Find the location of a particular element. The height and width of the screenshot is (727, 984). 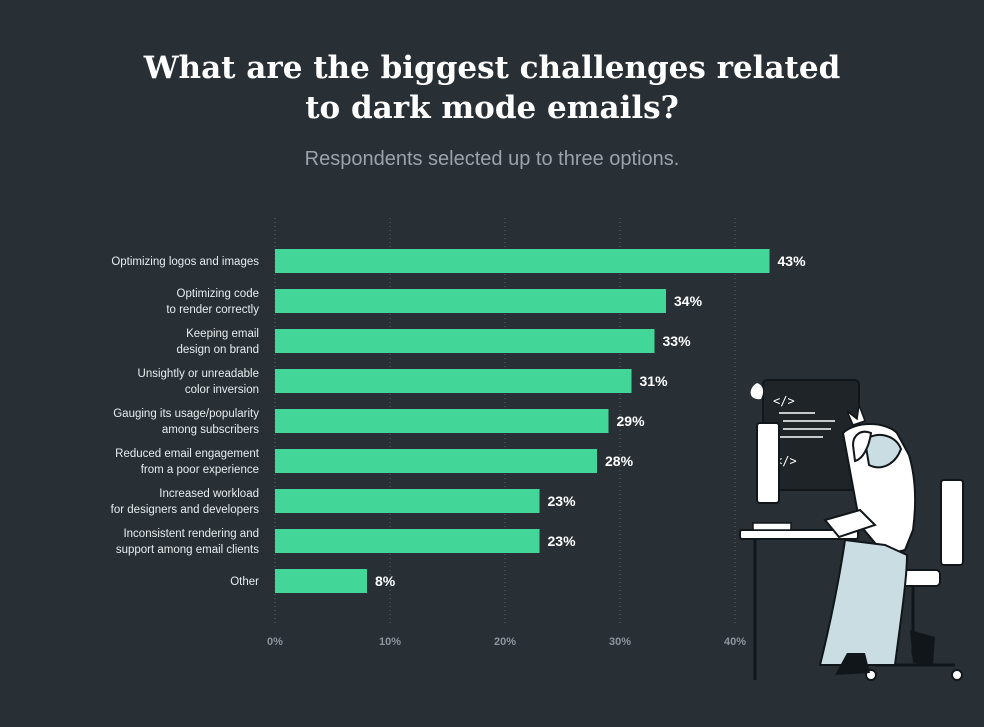

category-label: Other is located at coordinates (244, 582).